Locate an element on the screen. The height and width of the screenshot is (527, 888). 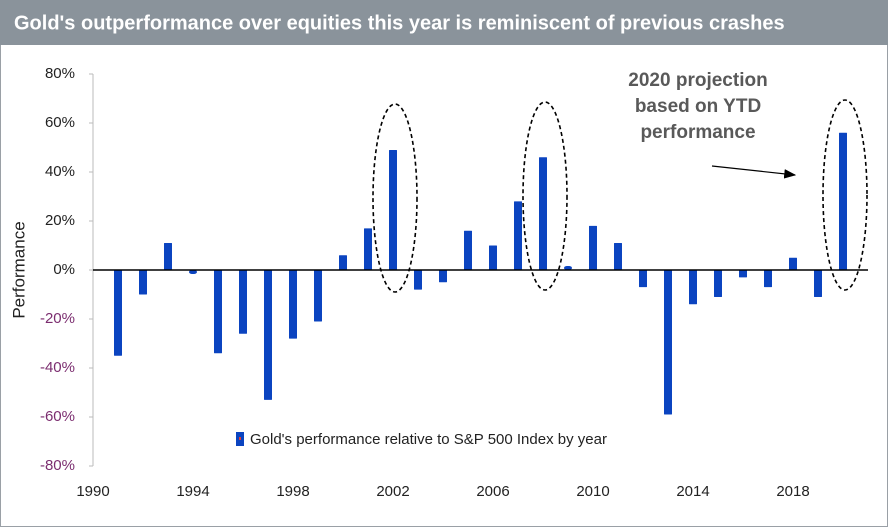
y-tick-label: 20% is located at coordinates (60, 220).